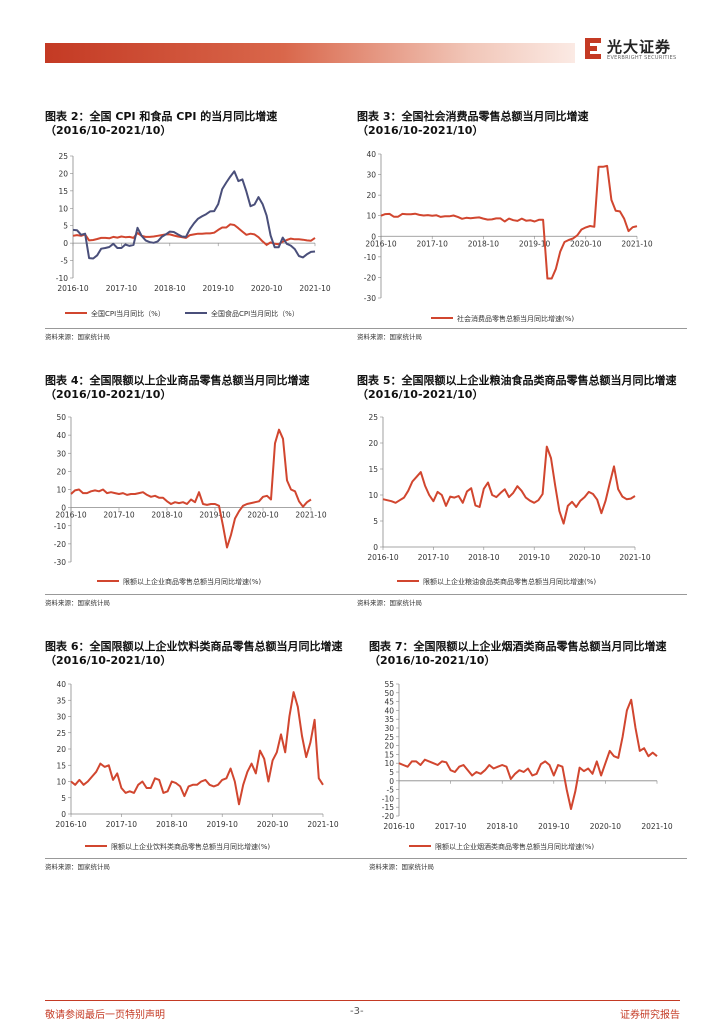  I want to click on legend-label: 限额以上企业粮油食品类商品零售总额当月同比增速(%), so click(509, 581).